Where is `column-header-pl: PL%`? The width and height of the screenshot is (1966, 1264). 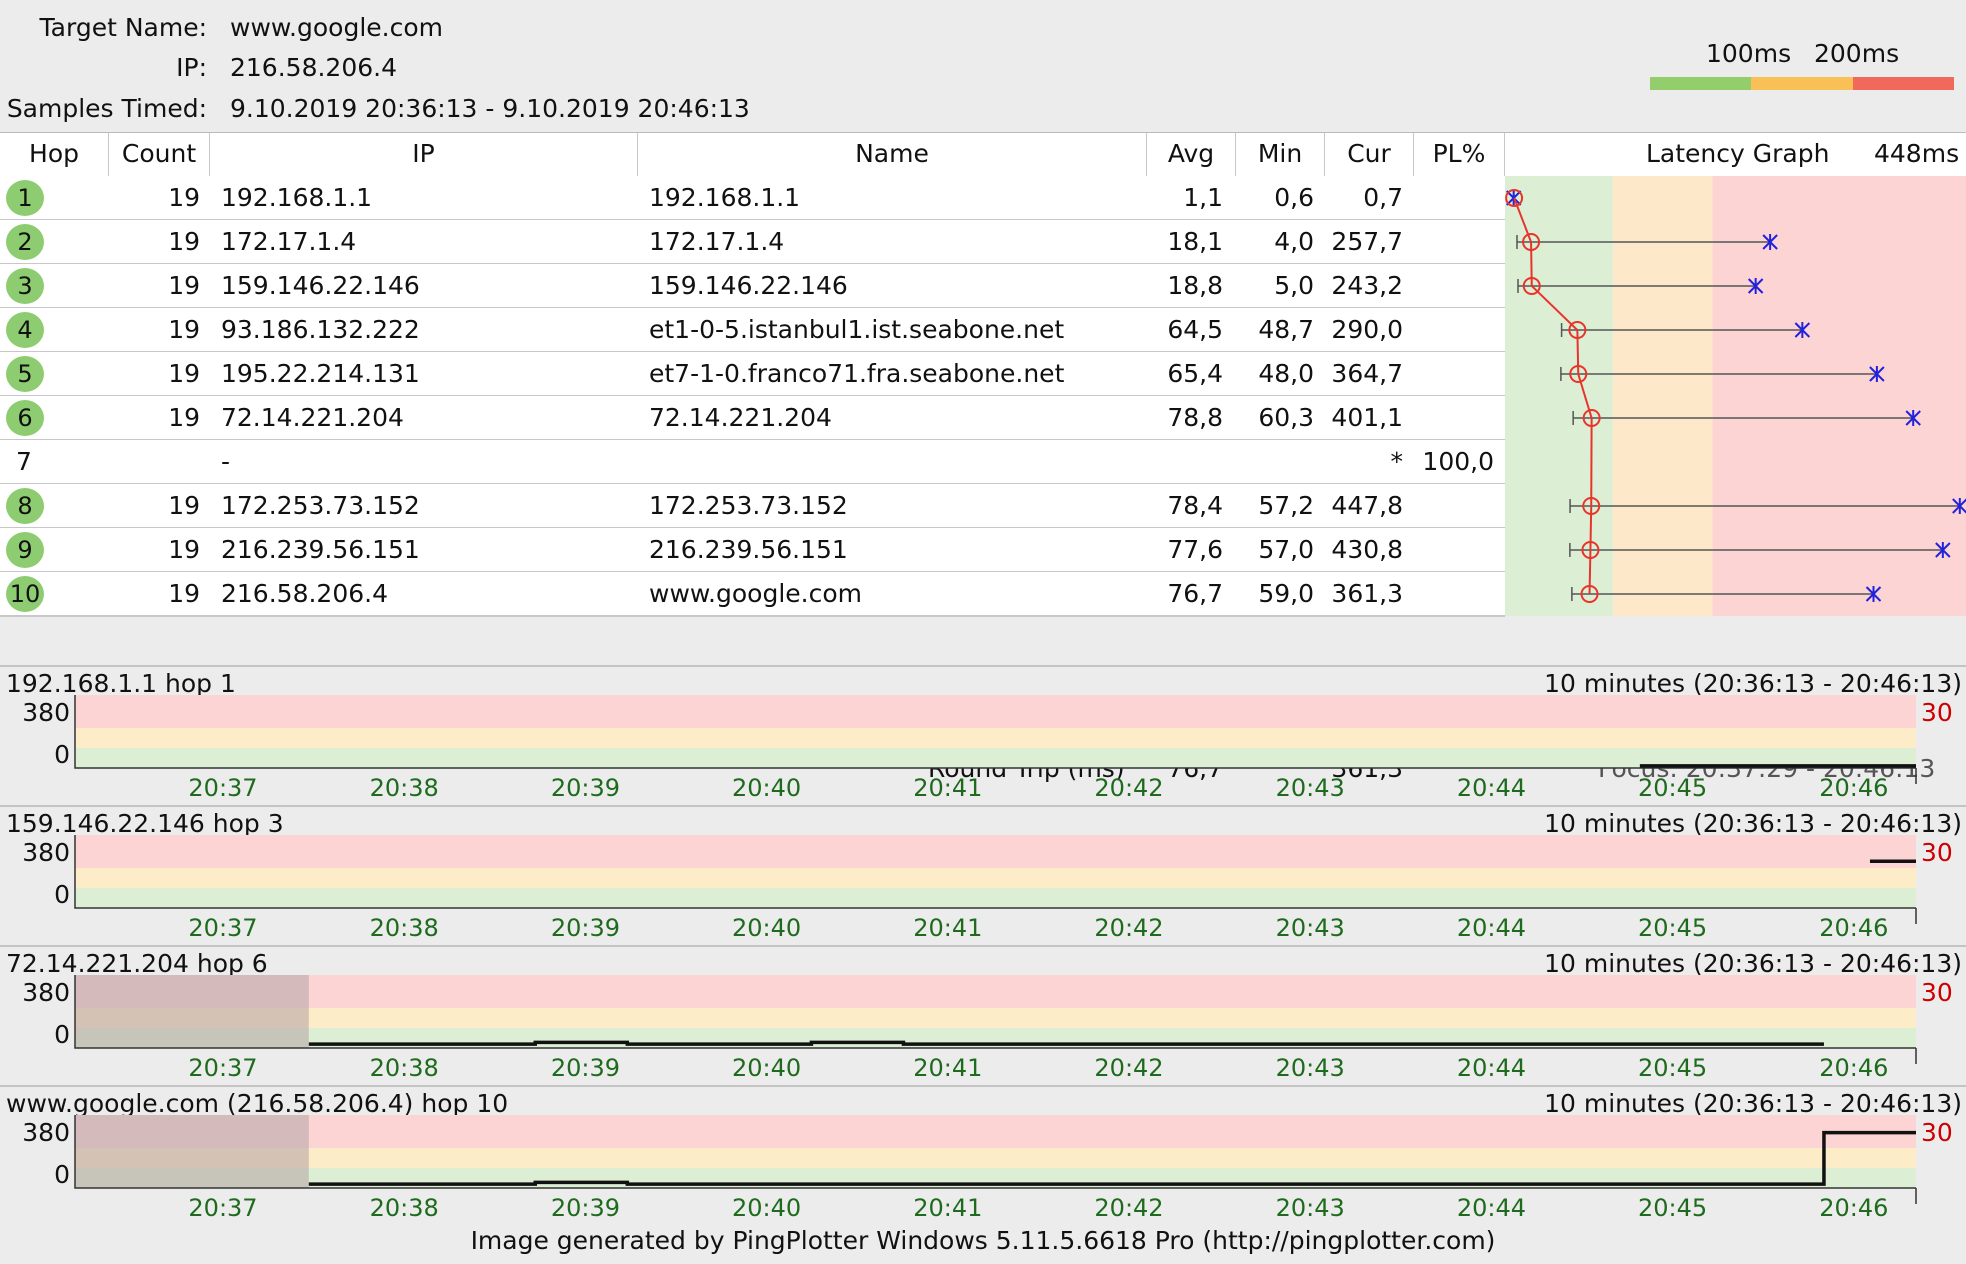 column-header-pl: PL% is located at coordinates (1459, 155).